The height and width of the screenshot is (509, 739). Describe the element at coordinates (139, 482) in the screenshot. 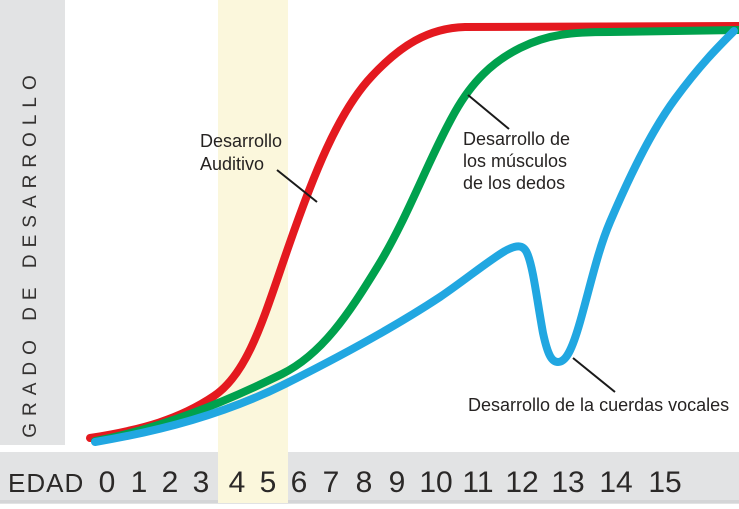

I see `x-tick-1: 1` at that location.